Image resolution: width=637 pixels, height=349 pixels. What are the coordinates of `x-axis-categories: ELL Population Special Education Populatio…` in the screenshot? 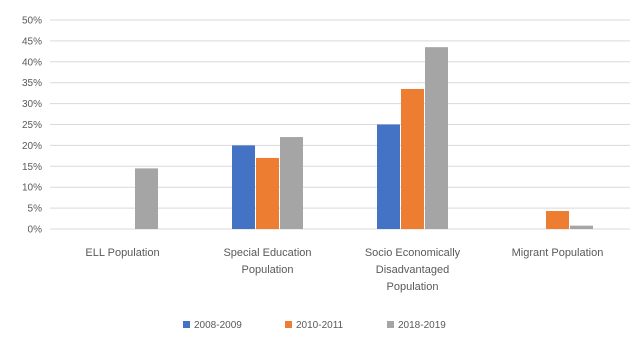 It's located at (344, 270).